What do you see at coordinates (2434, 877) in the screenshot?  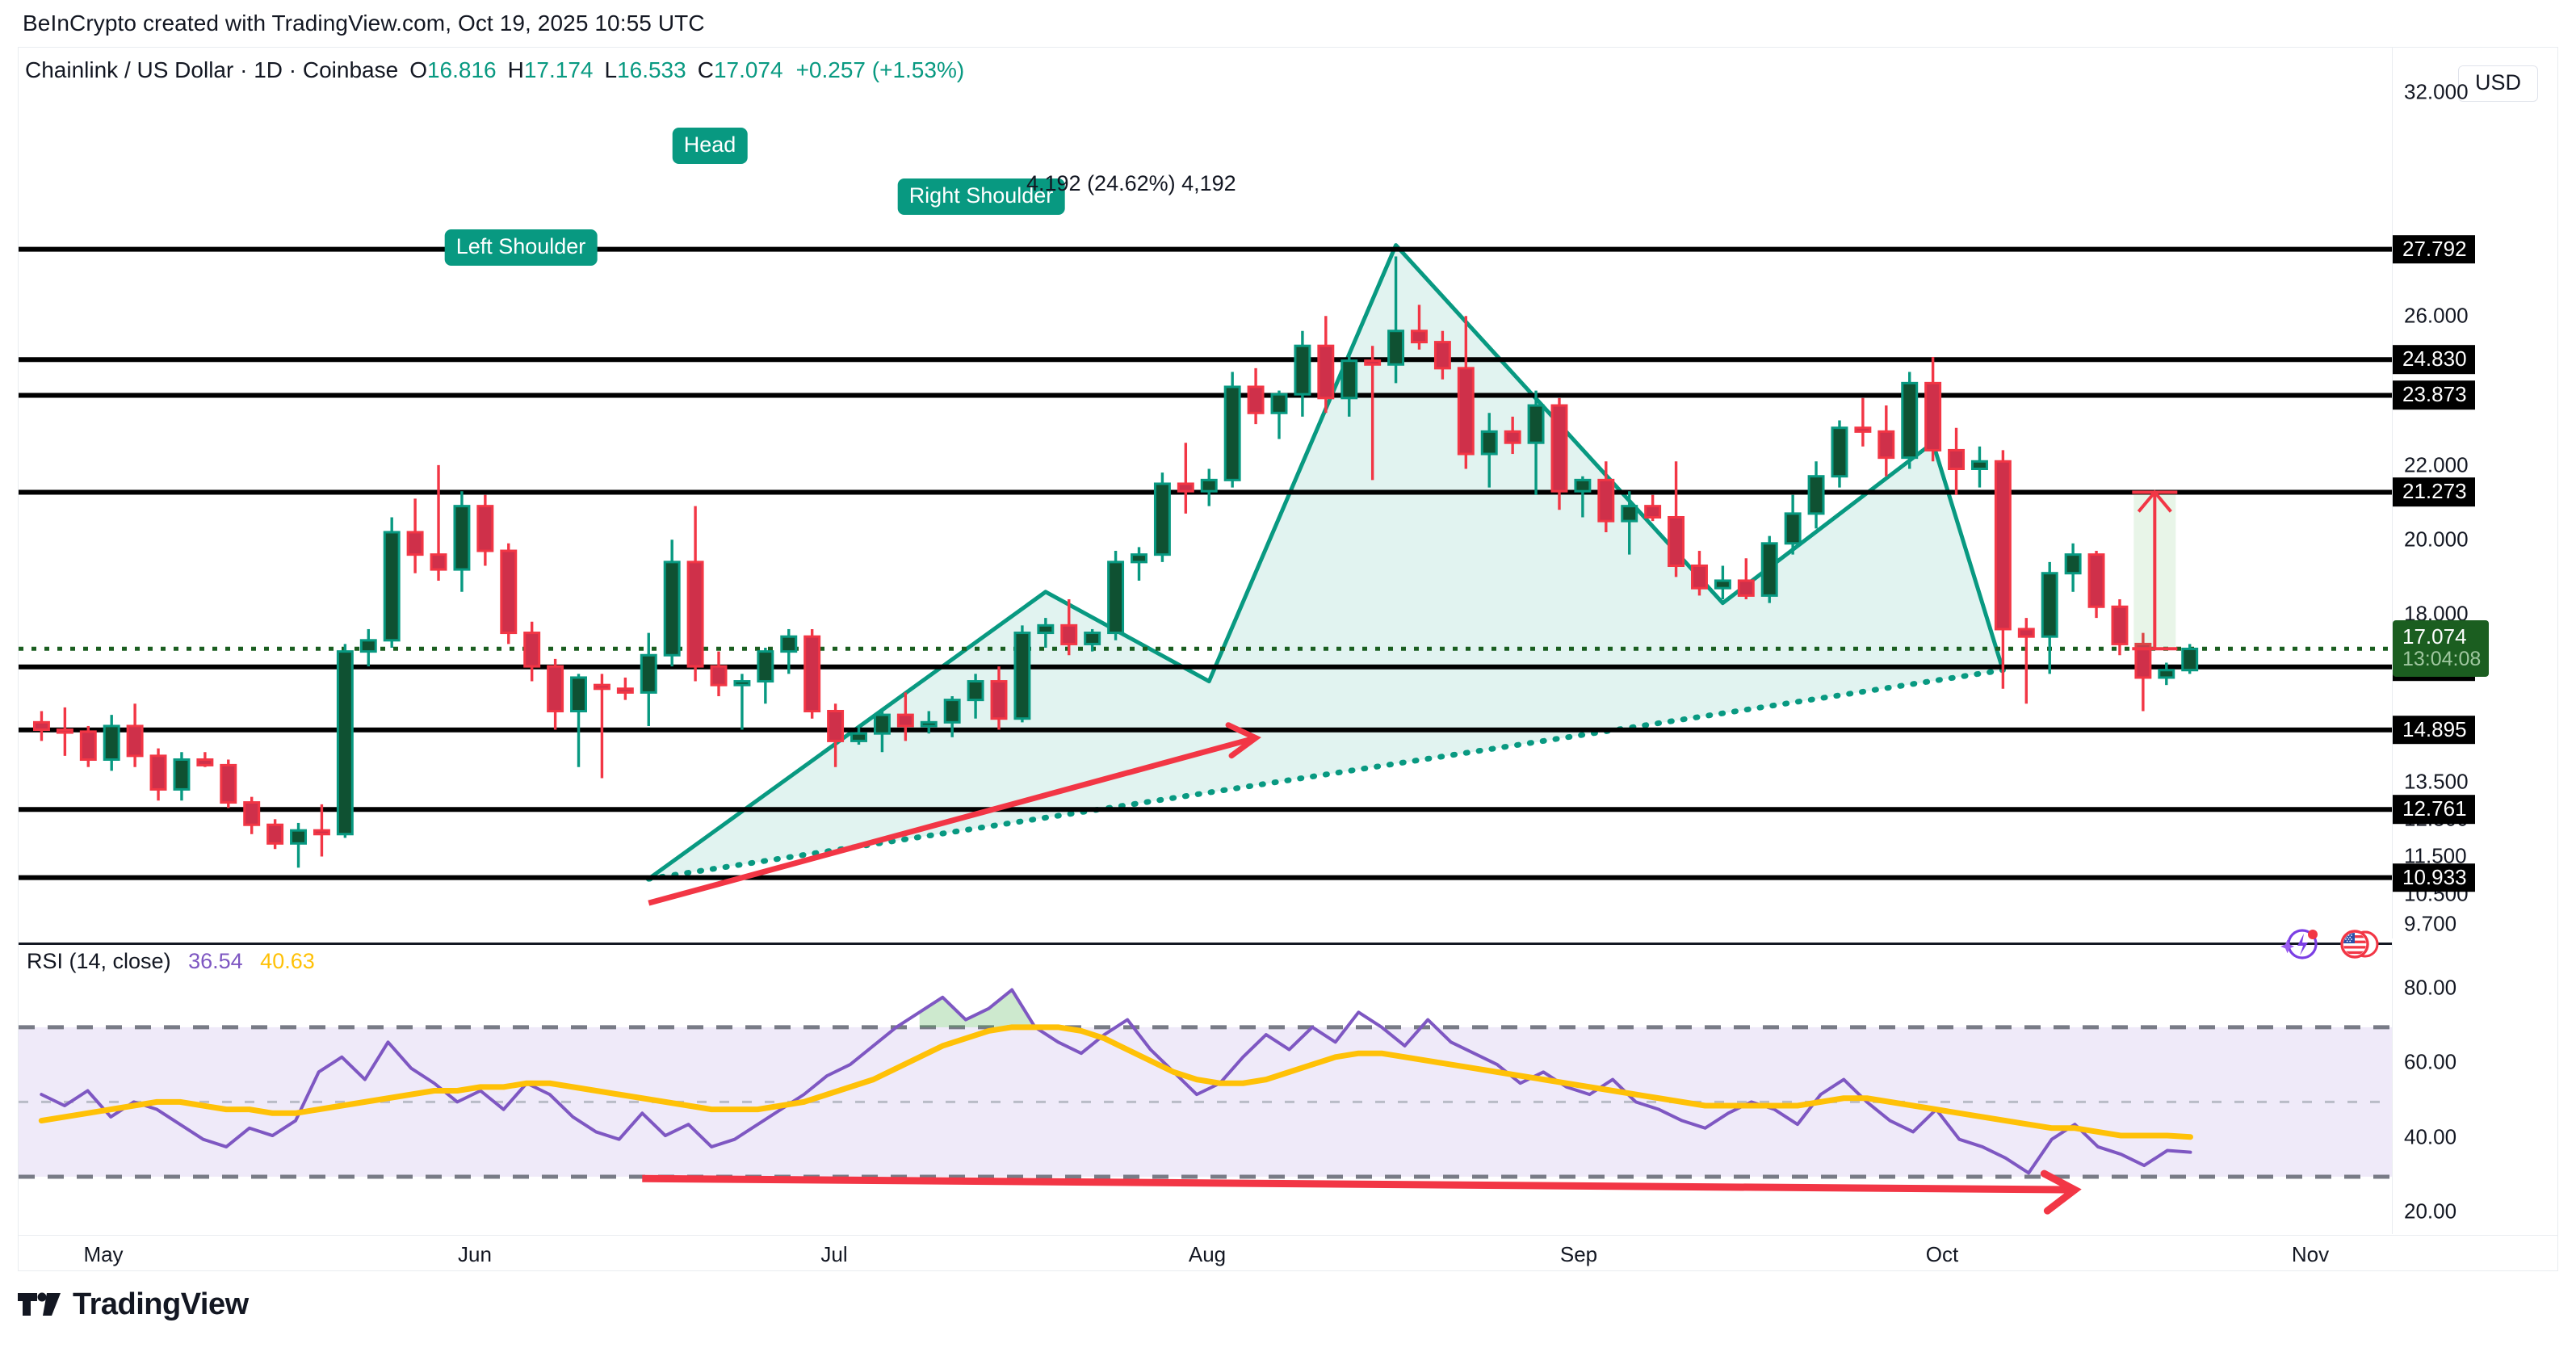 I see `price-level-badge: 10.933` at bounding box center [2434, 877].